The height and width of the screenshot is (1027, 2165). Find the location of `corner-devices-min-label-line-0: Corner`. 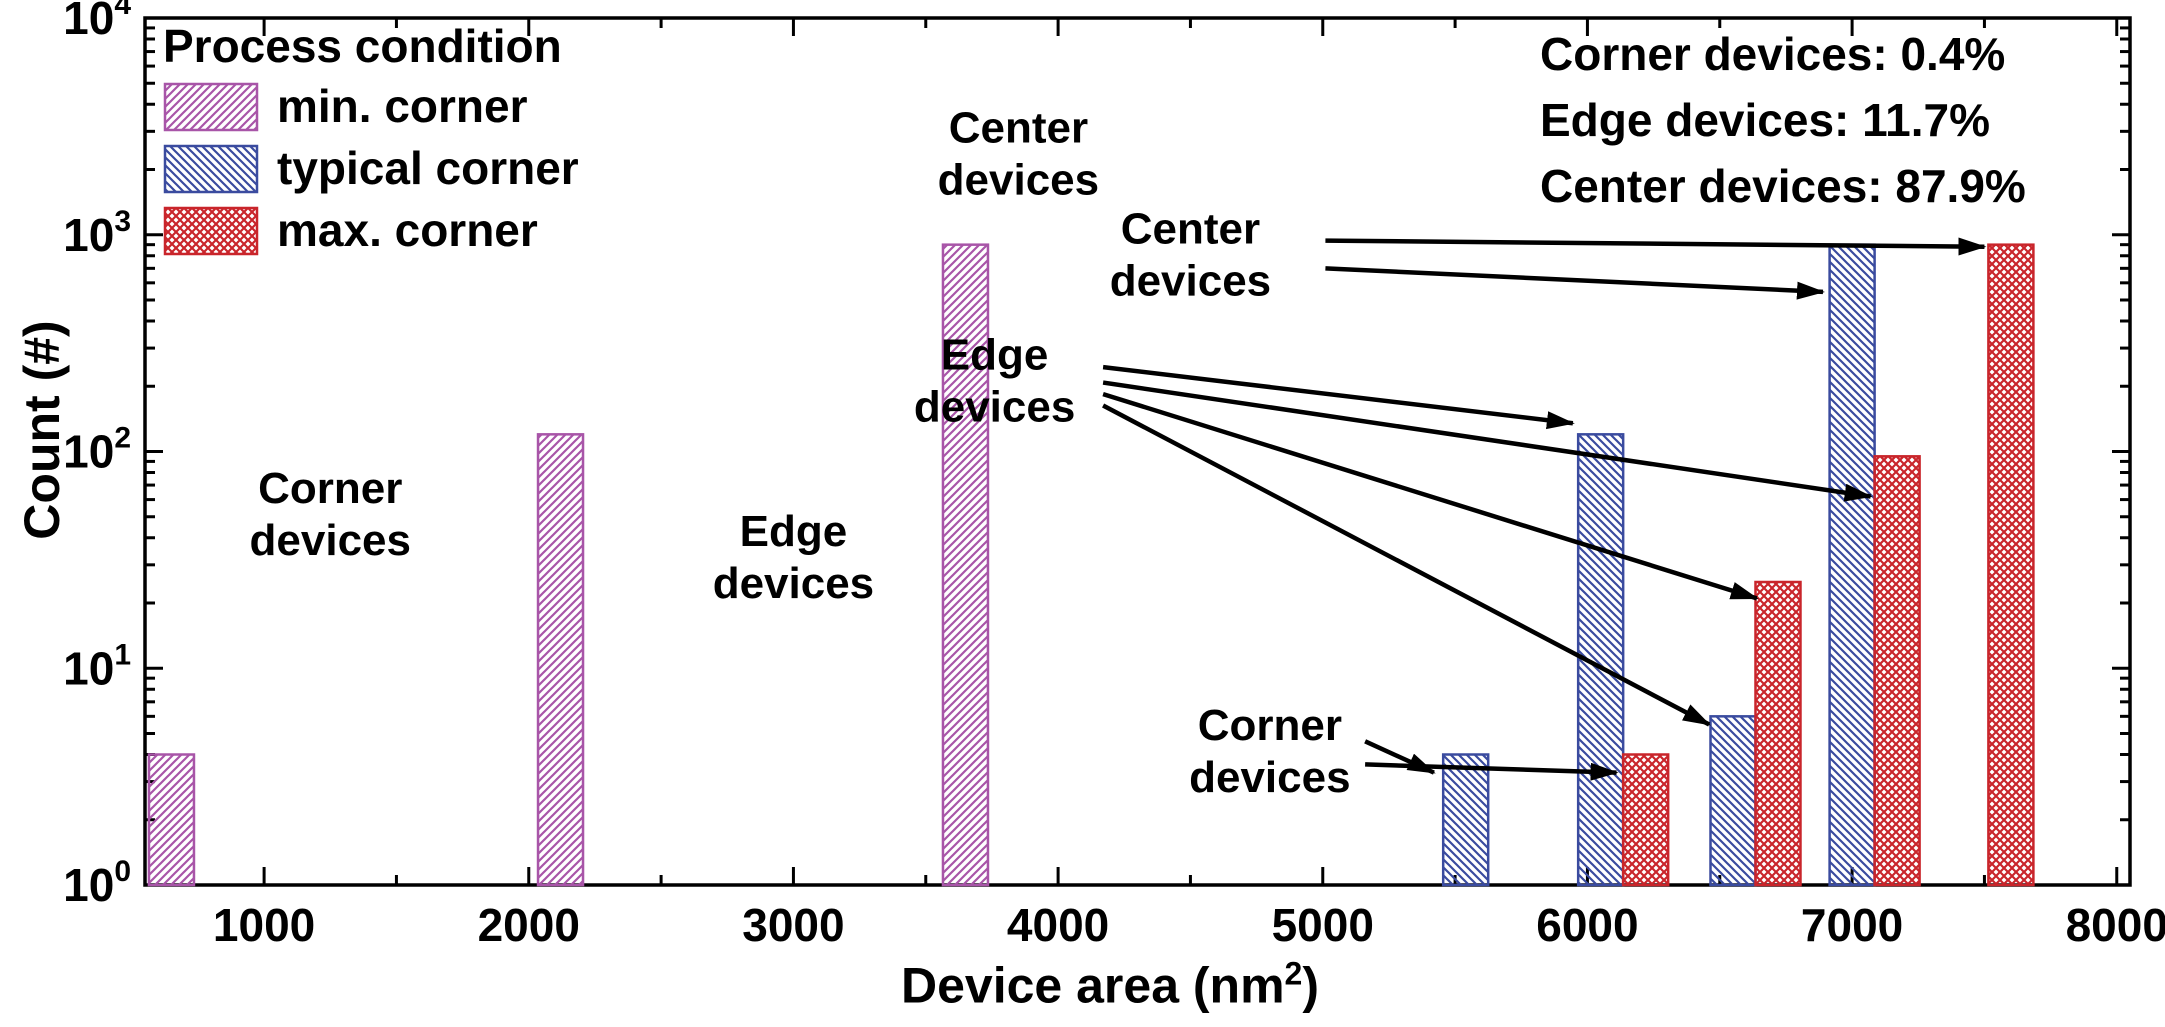

corner-devices-min-label-line-0: Corner is located at coordinates (330, 488).